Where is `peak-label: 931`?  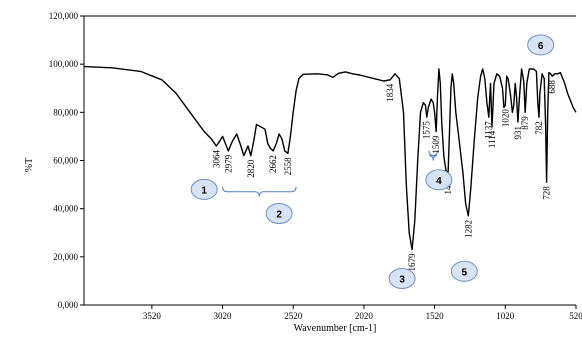
peak-label: 931 is located at coordinates (518, 133).